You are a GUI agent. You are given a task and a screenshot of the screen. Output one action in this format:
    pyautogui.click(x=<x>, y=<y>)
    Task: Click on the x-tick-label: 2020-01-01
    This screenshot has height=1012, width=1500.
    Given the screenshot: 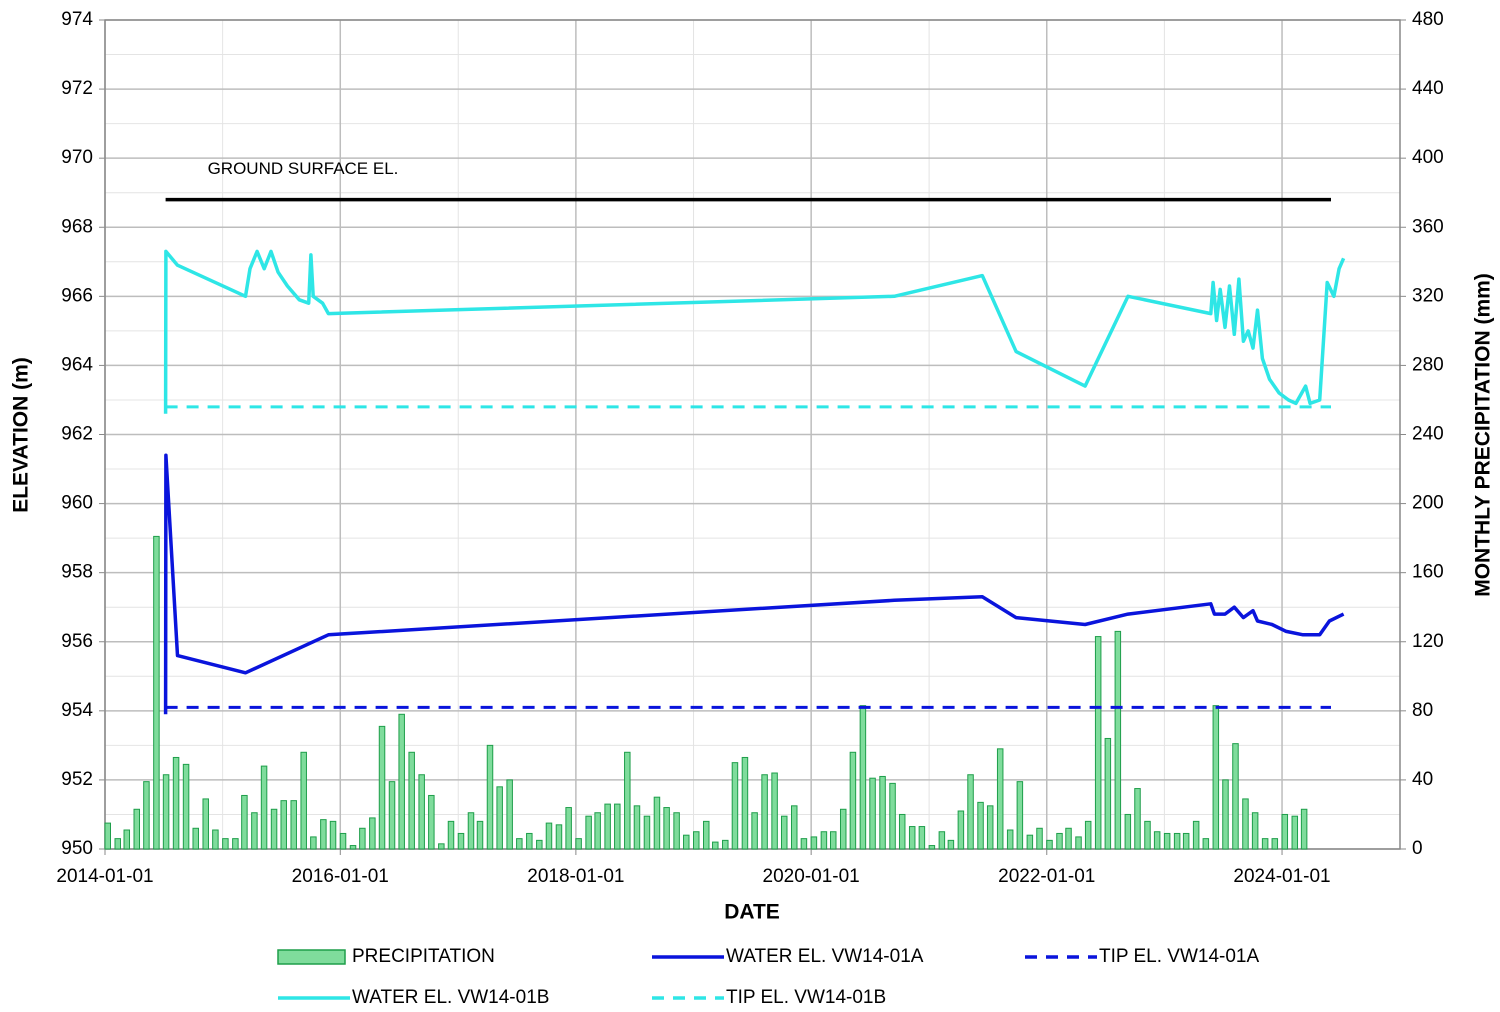 What is the action you would take?
    pyautogui.click(x=811, y=876)
    